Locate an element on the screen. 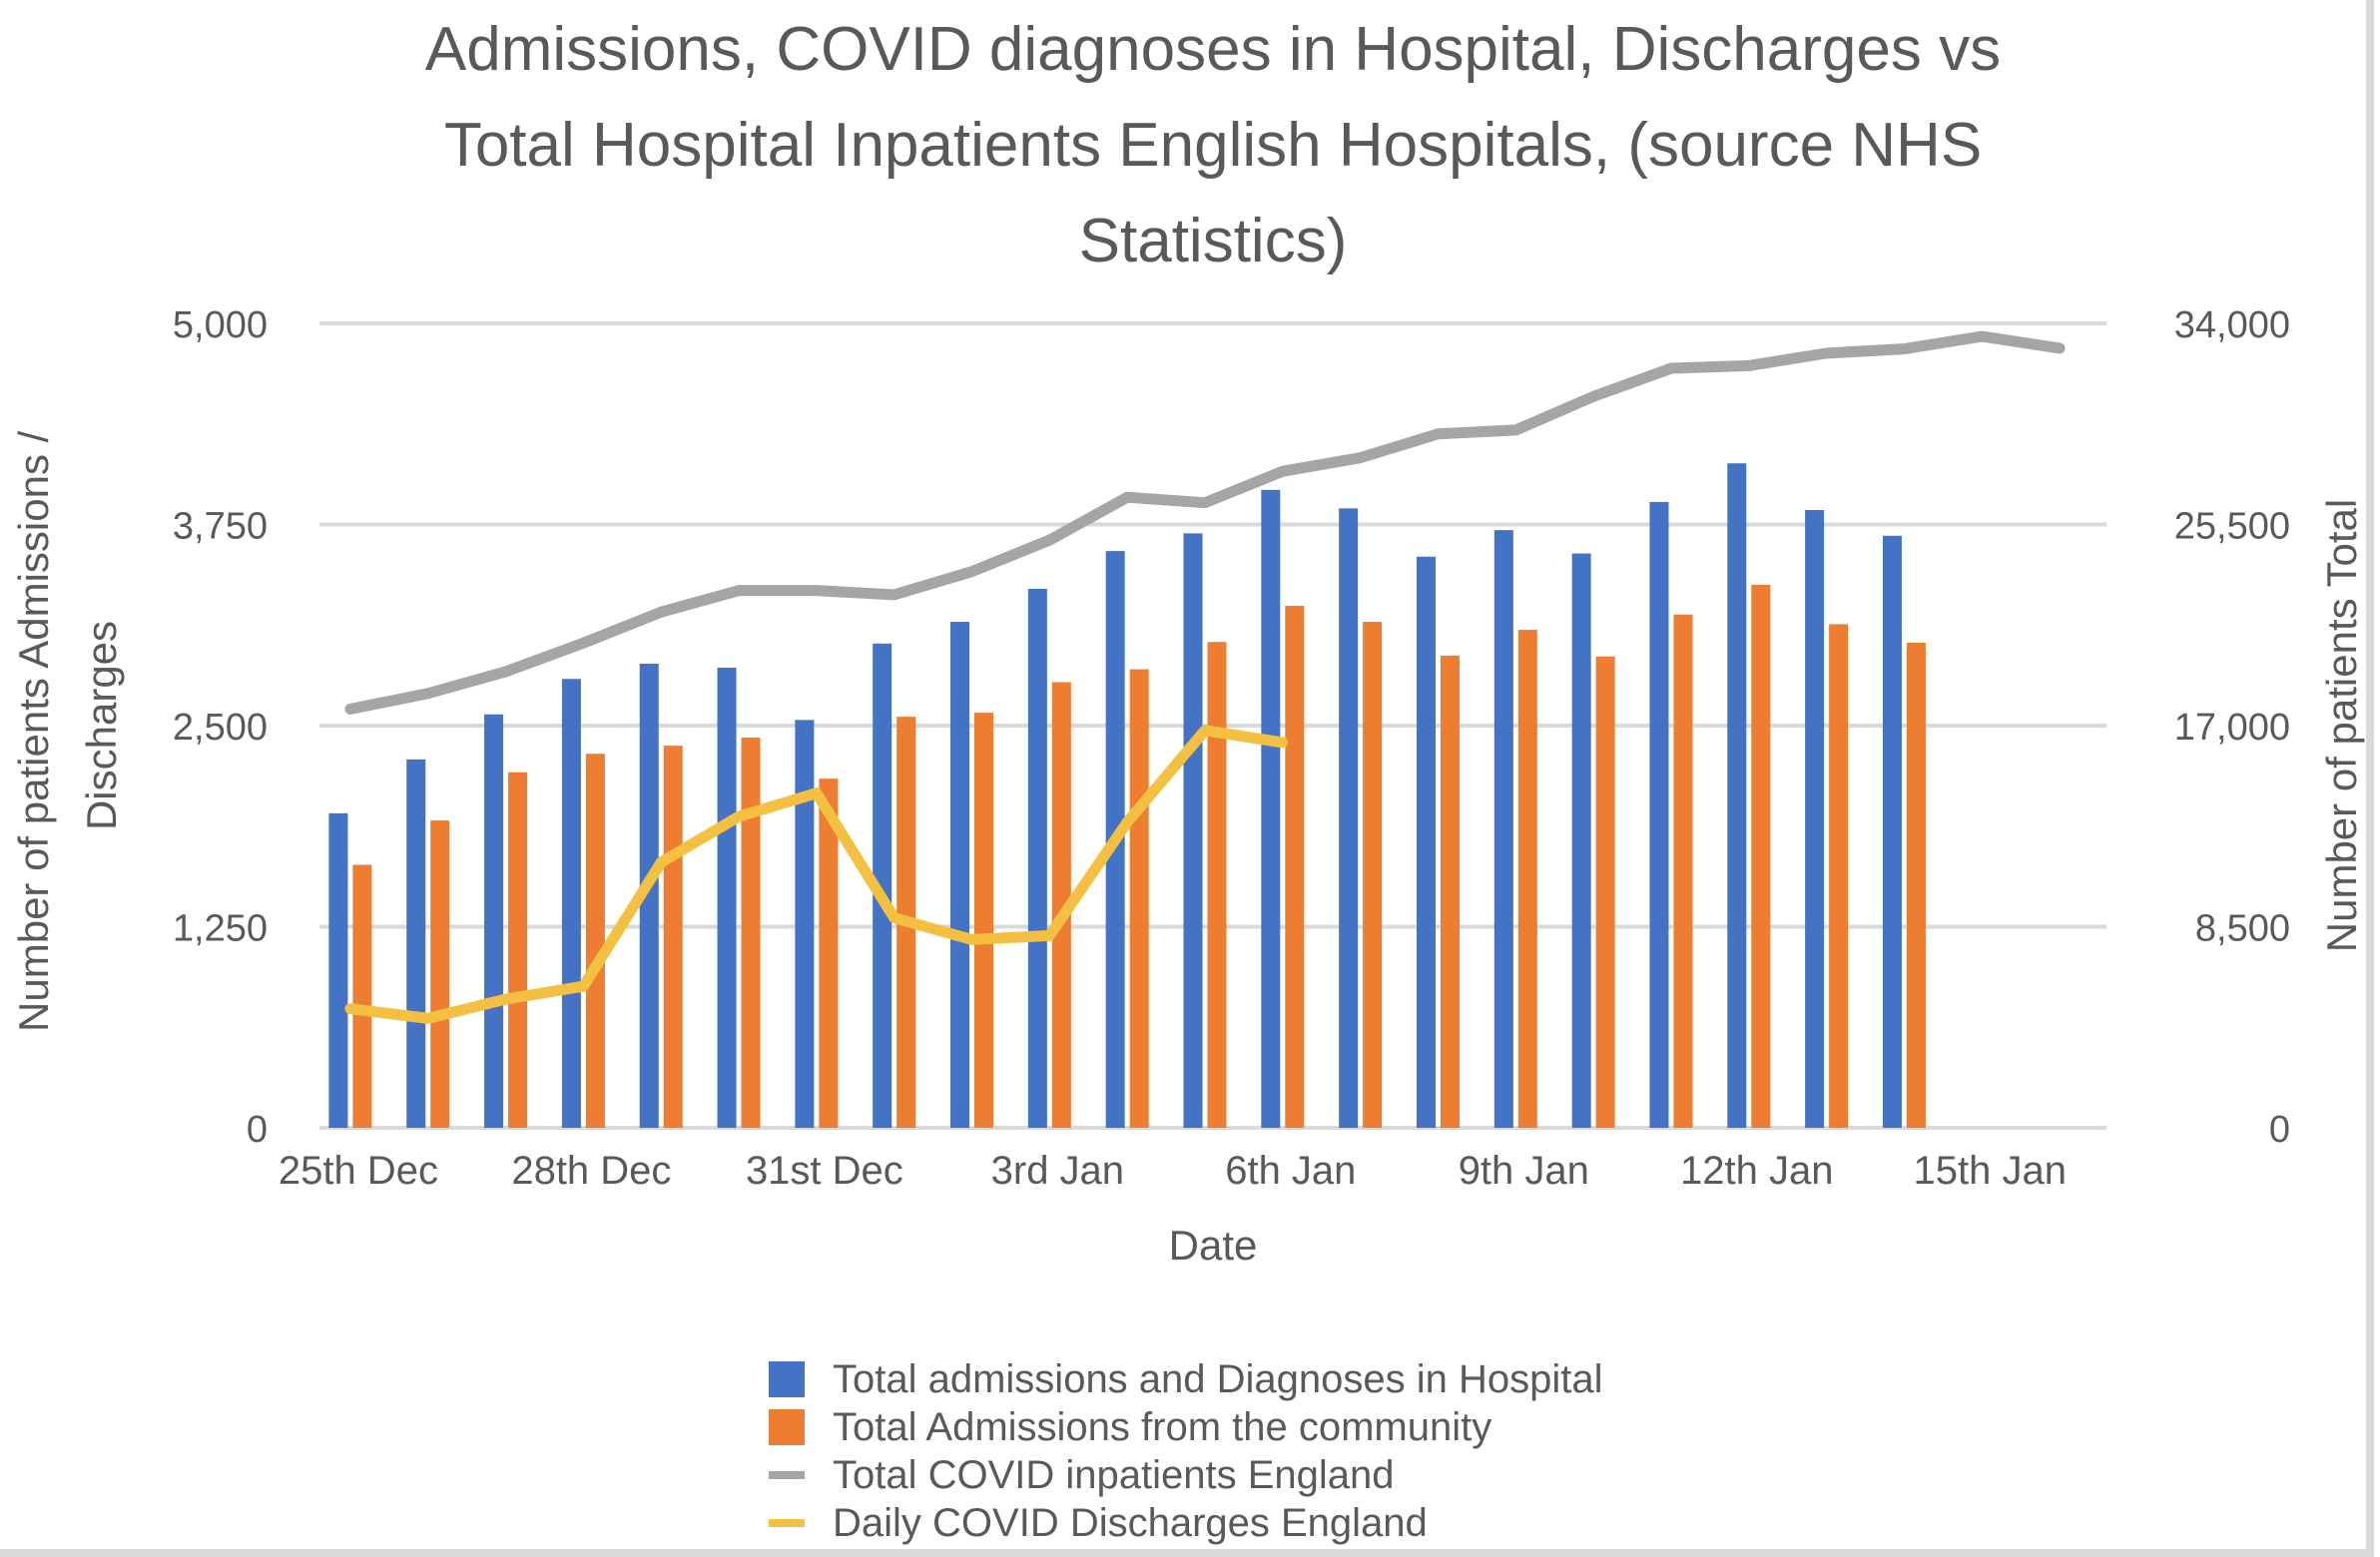 The height and width of the screenshot is (1557, 2380). y-tick-label: 2,500 is located at coordinates (220, 728).